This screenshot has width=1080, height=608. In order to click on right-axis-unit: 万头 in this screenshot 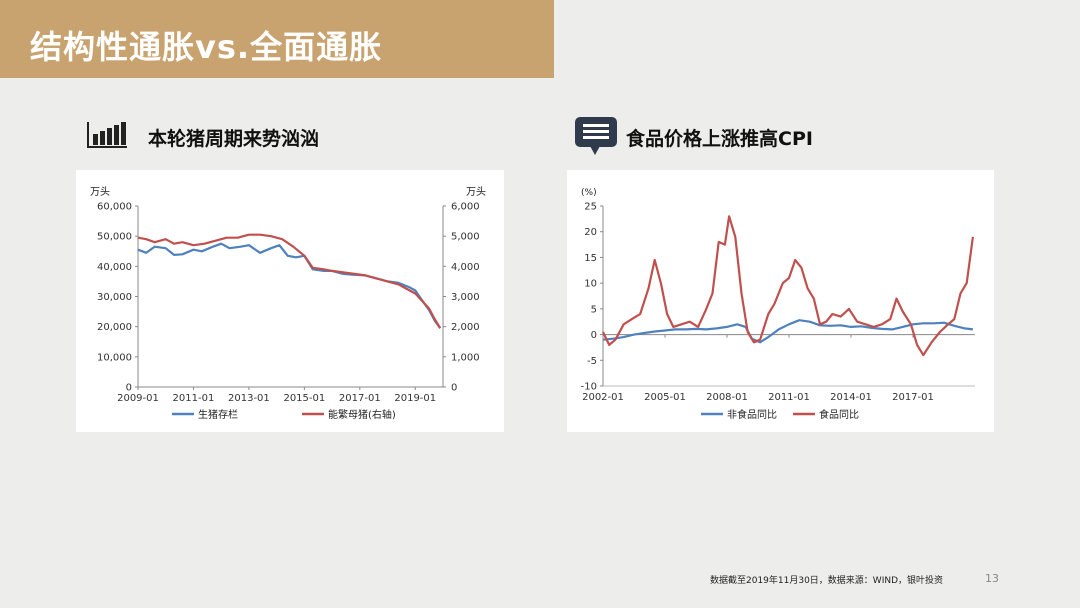, I will do `click(476, 192)`.